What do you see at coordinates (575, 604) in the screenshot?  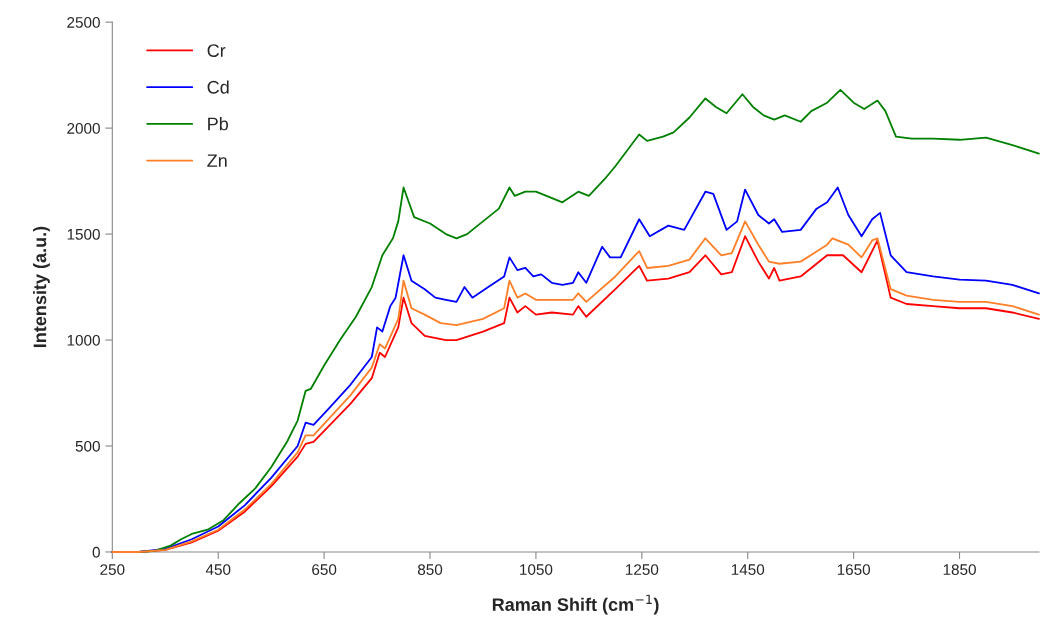 I see `x-axis-title: Raman Shift (cm$^{−1}$)` at bounding box center [575, 604].